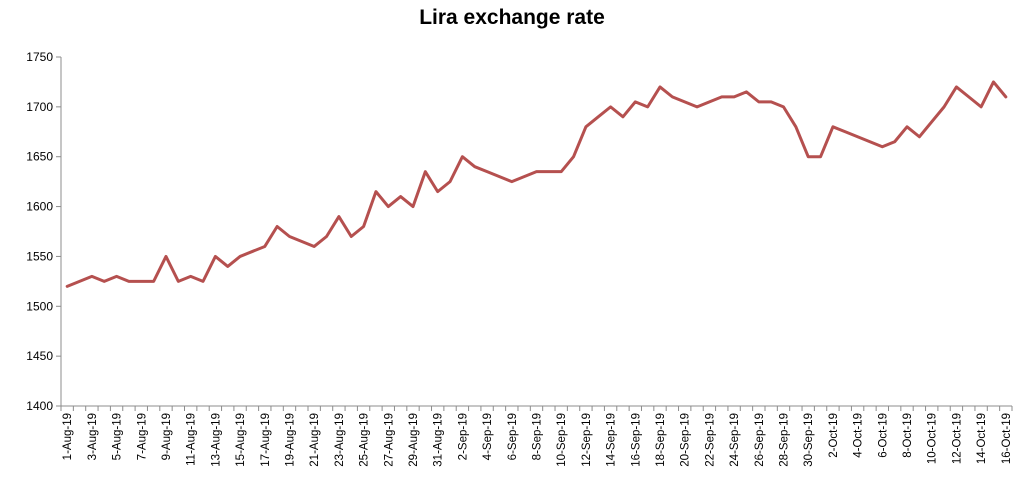 Image resolution: width=1024 pixels, height=494 pixels. What do you see at coordinates (686, 440) in the screenshot?
I see `x-tick-label: 20-Sep-19` at bounding box center [686, 440].